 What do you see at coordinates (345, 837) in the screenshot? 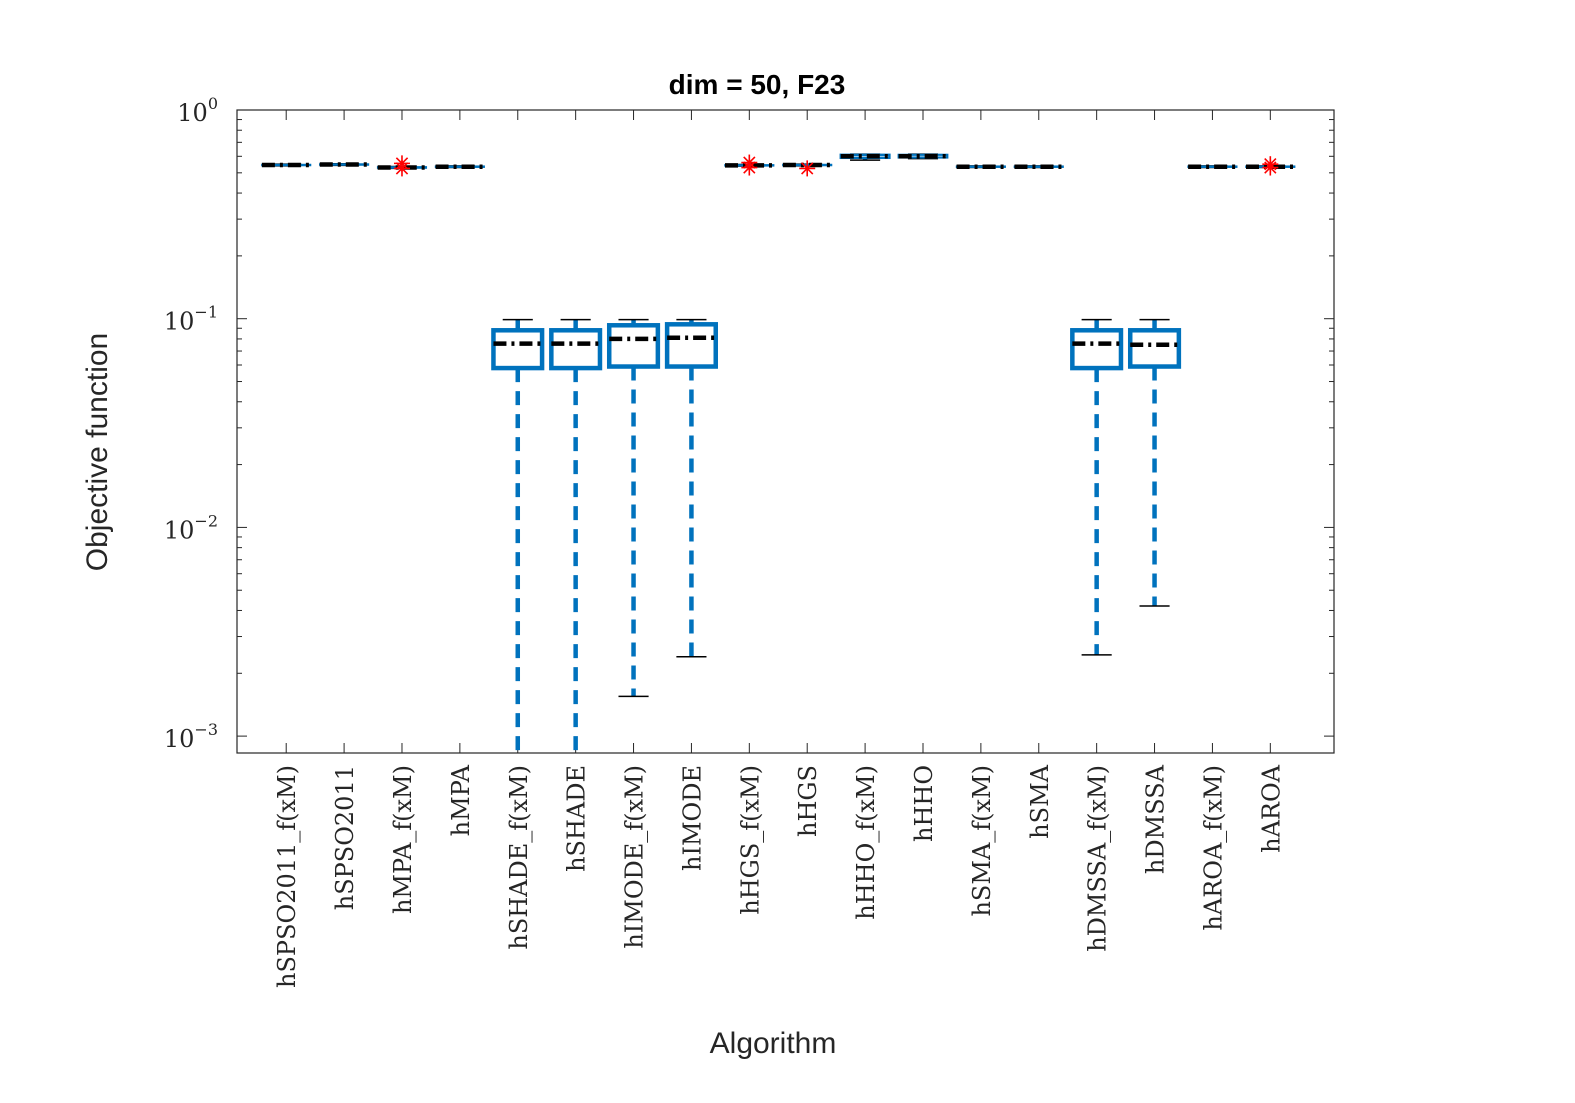
I see `x-tick-label: hSPSO2011` at bounding box center [345, 837].